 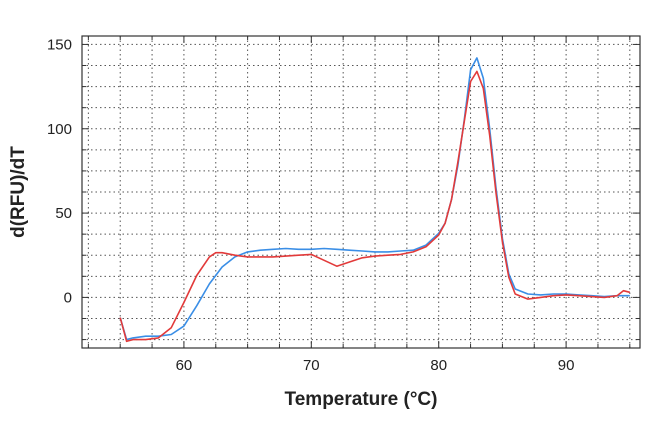 What do you see at coordinates (63, 213) in the screenshot?
I see `y-tick-label: 50` at bounding box center [63, 213].